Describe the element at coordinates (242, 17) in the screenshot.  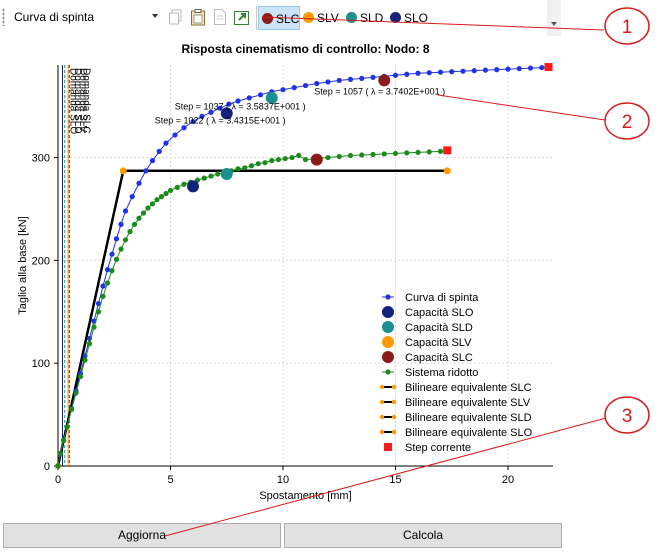
I see `export-icon` at that location.